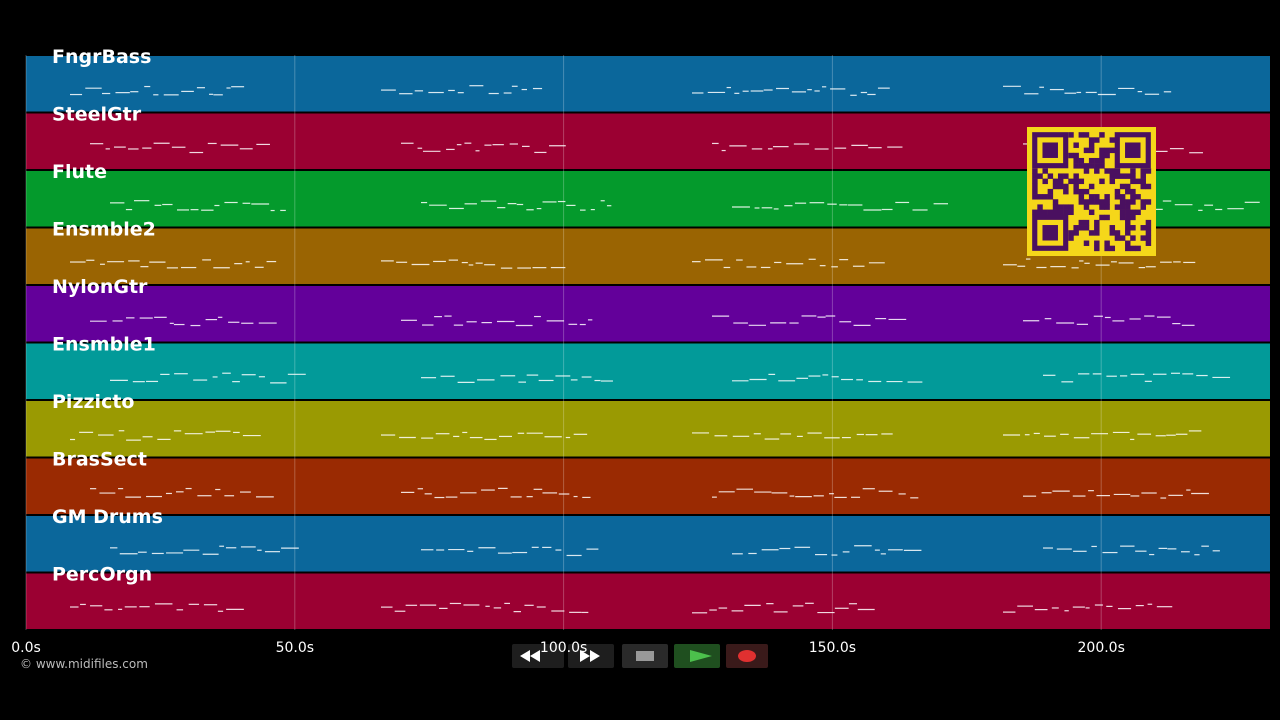 The width and height of the screenshot is (1280, 720). What do you see at coordinates (26, 648) in the screenshot?
I see `time-tick-label: 0.0s` at bounding box center [26, 648].